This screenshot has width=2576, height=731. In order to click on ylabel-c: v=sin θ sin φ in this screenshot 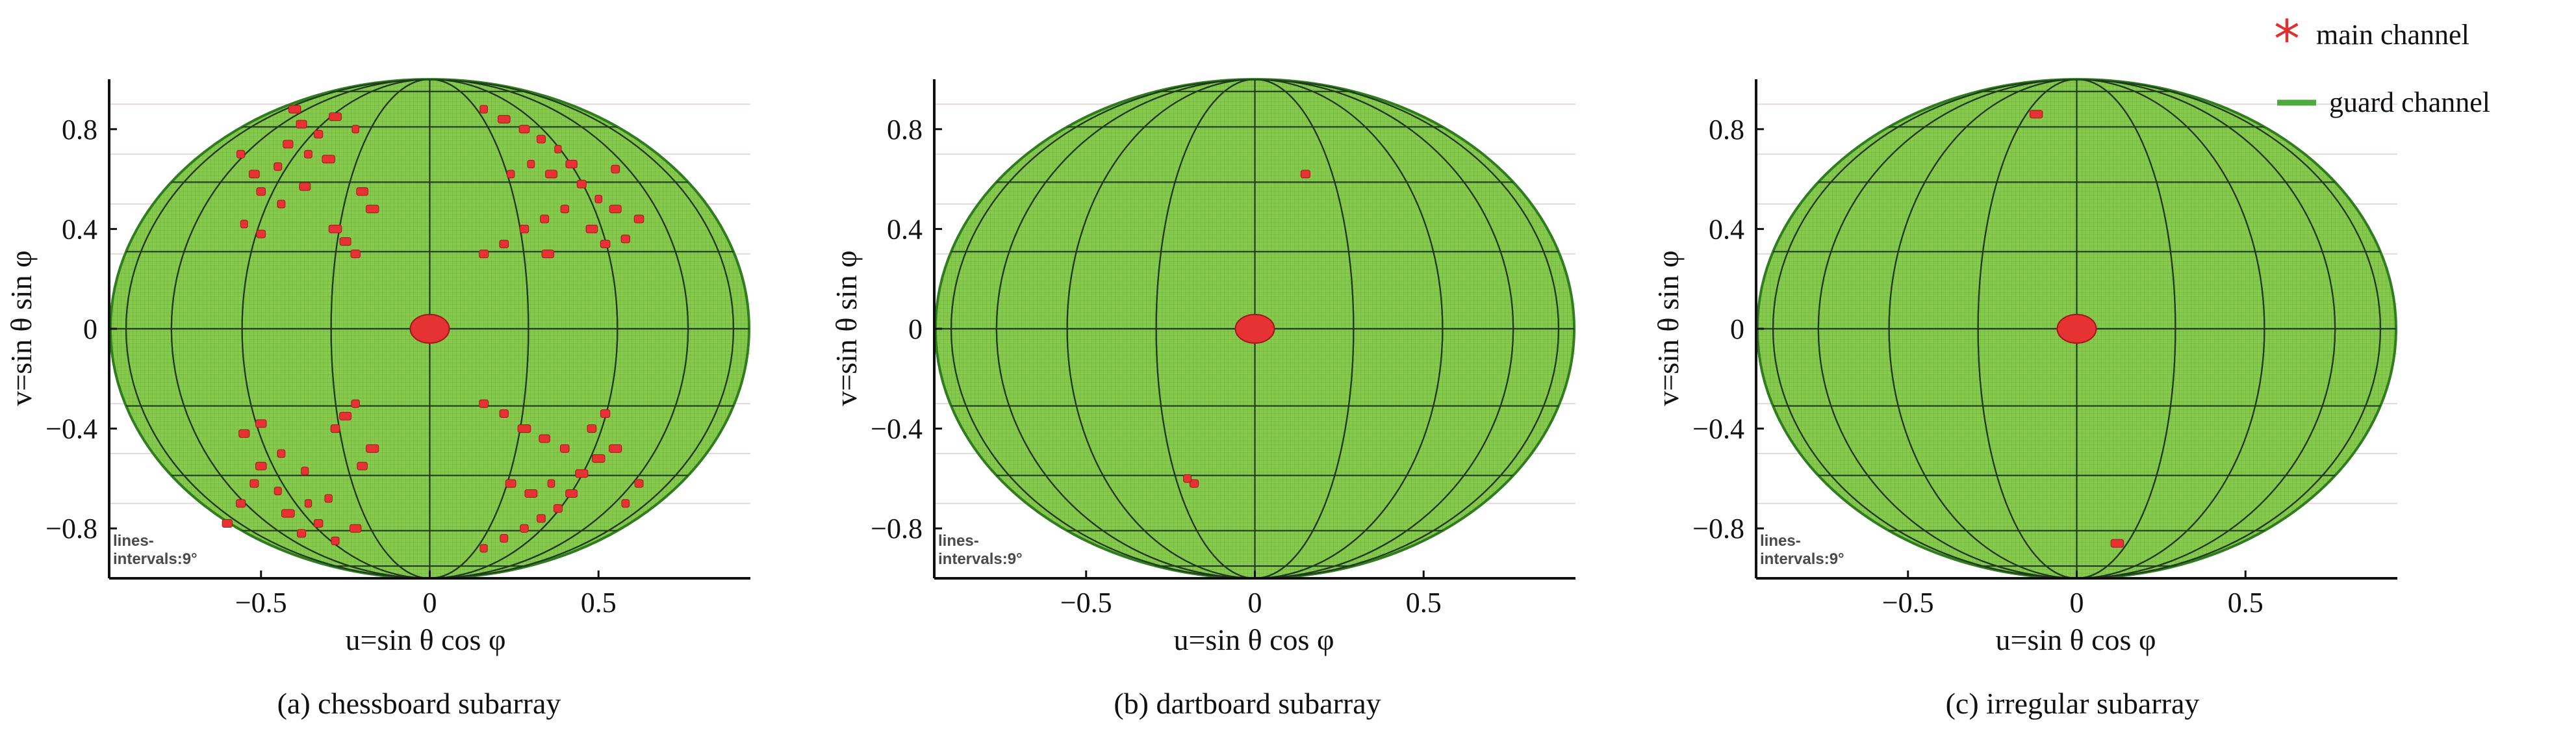, I will do `click(1668, 327)`.